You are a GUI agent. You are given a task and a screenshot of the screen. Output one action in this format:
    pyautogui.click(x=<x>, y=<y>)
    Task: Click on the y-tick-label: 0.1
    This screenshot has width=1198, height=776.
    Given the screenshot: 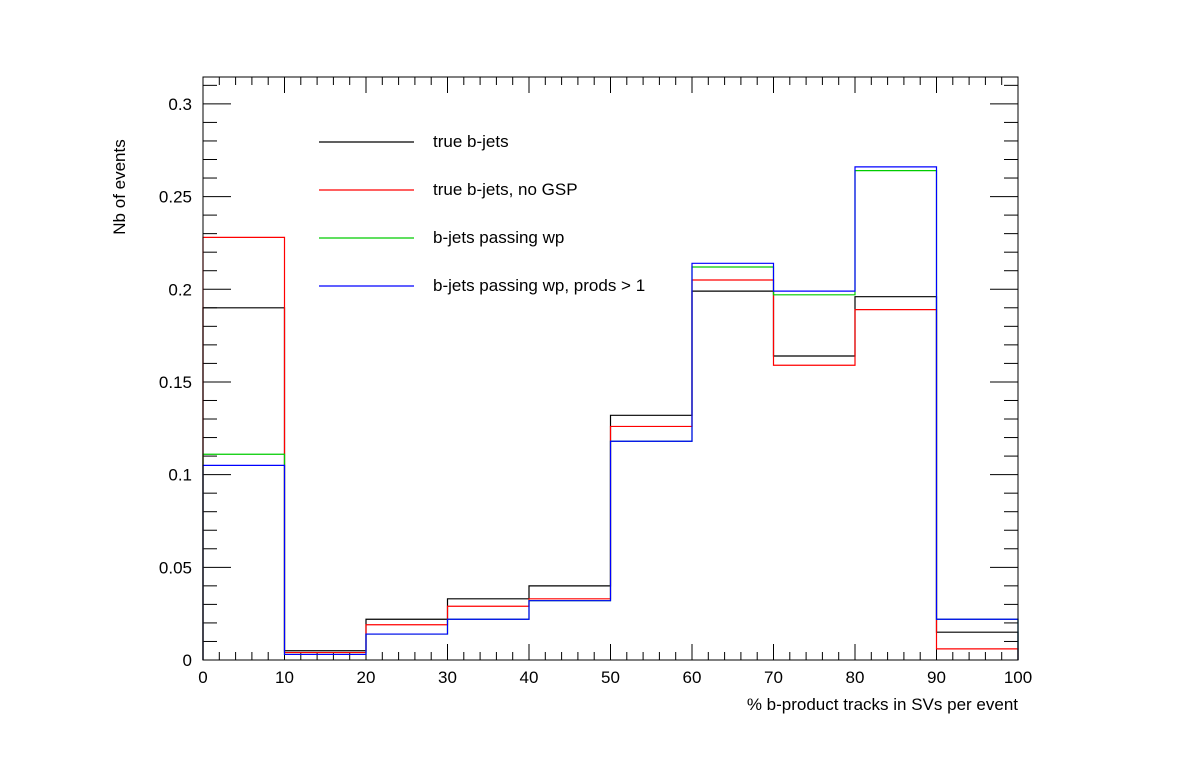 What is the action you would take?
    pyautogui.click(x=180, y=475)
    